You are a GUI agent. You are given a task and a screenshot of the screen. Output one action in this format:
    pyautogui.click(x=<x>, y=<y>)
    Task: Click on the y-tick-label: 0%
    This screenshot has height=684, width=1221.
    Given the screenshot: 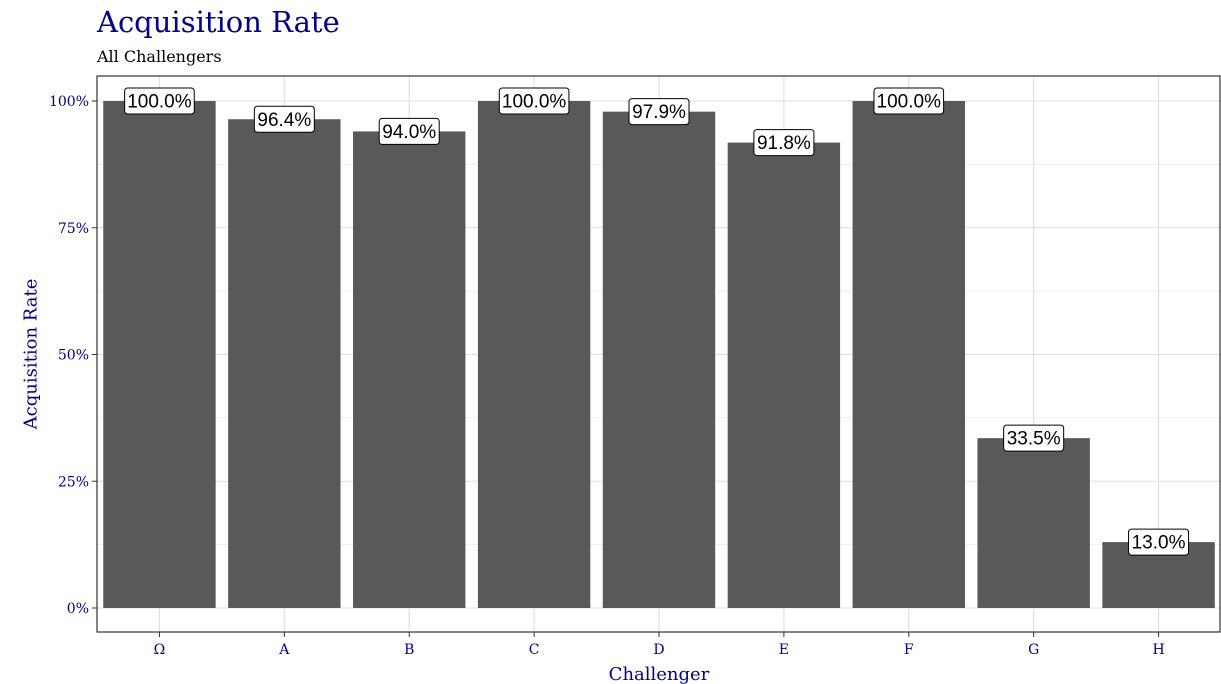 What is the action you would take?
    pyautogui.click(x=78, y=609)
    